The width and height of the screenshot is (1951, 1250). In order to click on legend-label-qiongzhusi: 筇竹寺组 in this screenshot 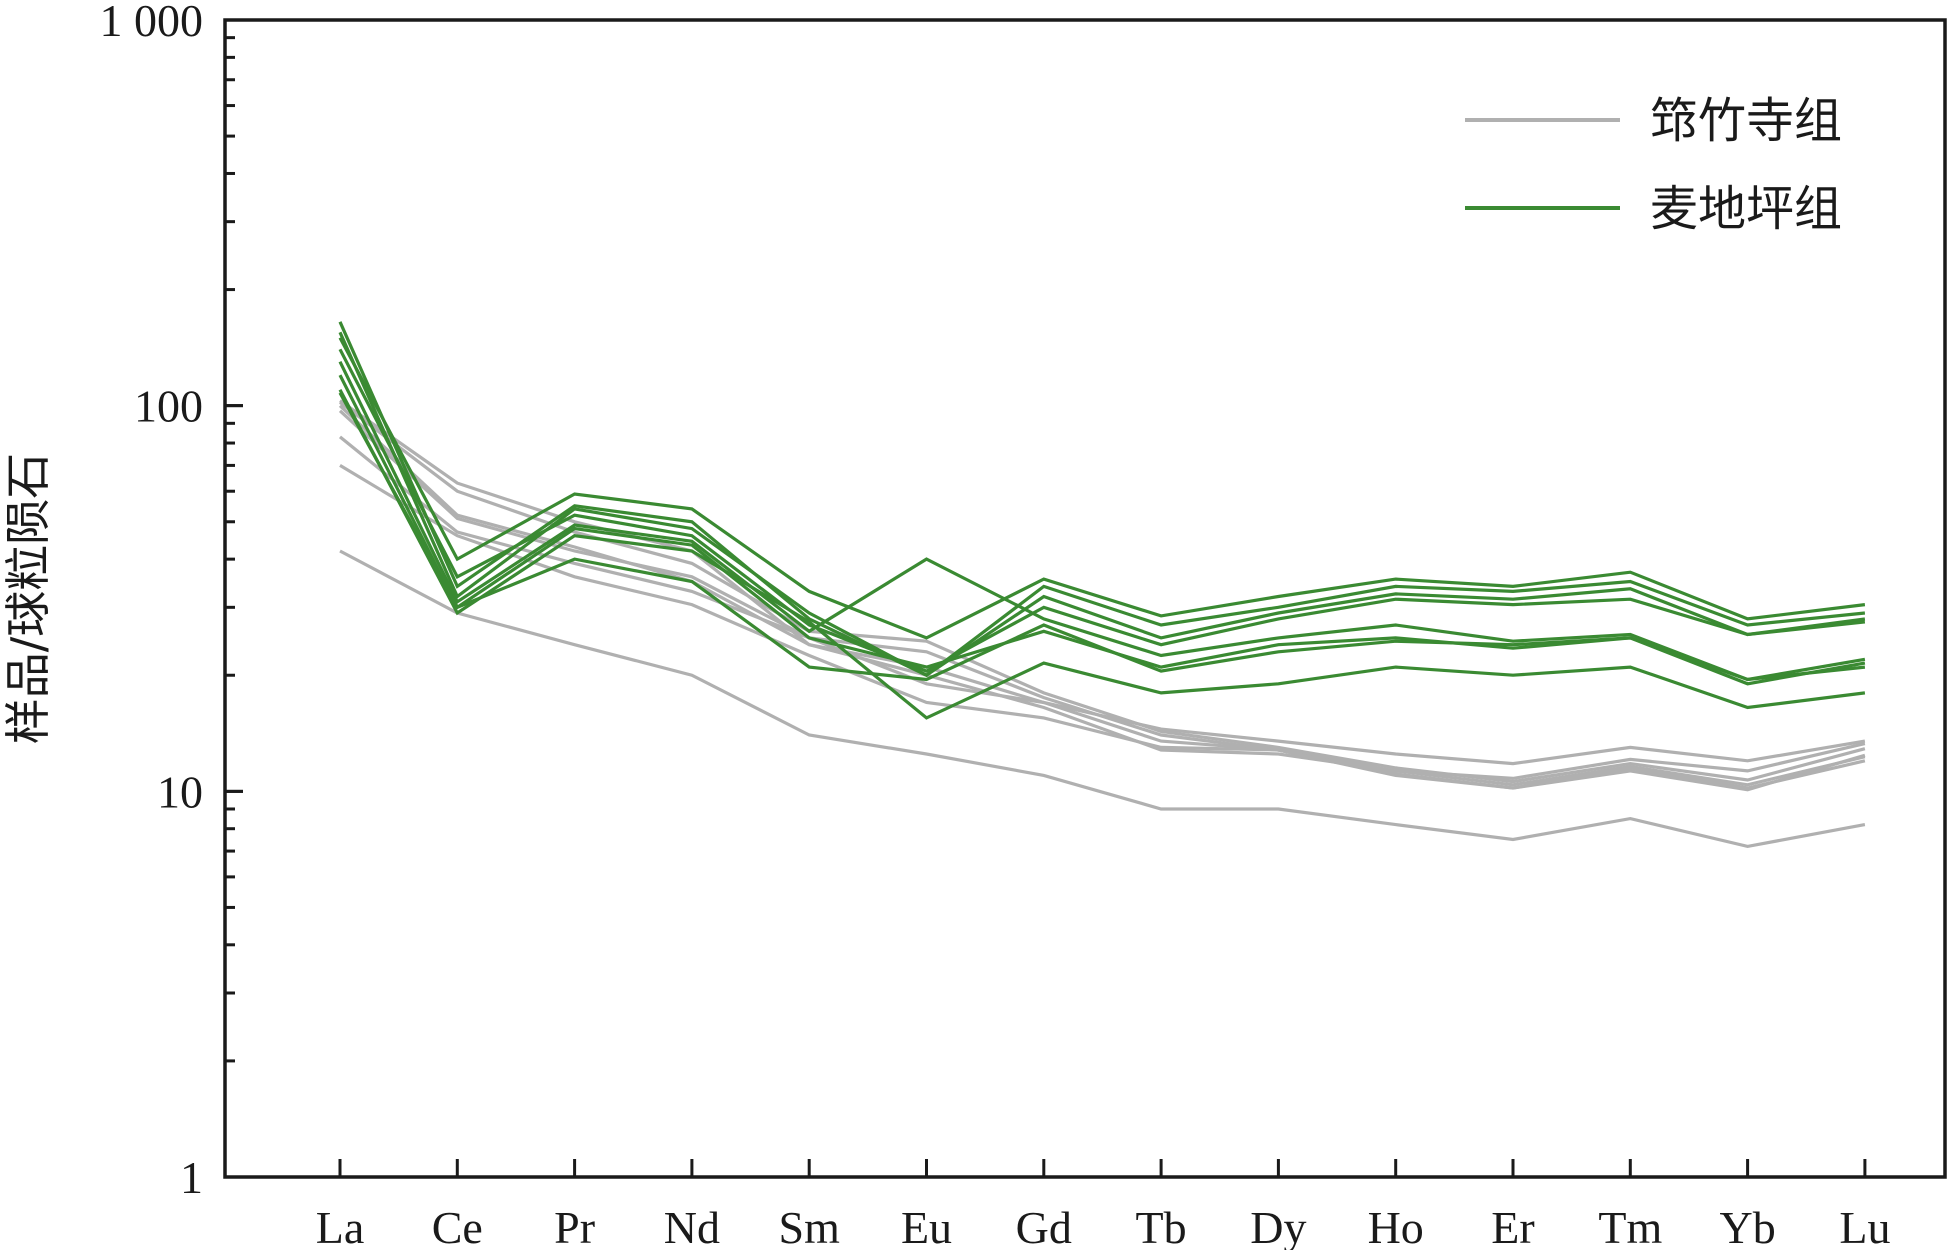, I will do `click(1746, 121)`.